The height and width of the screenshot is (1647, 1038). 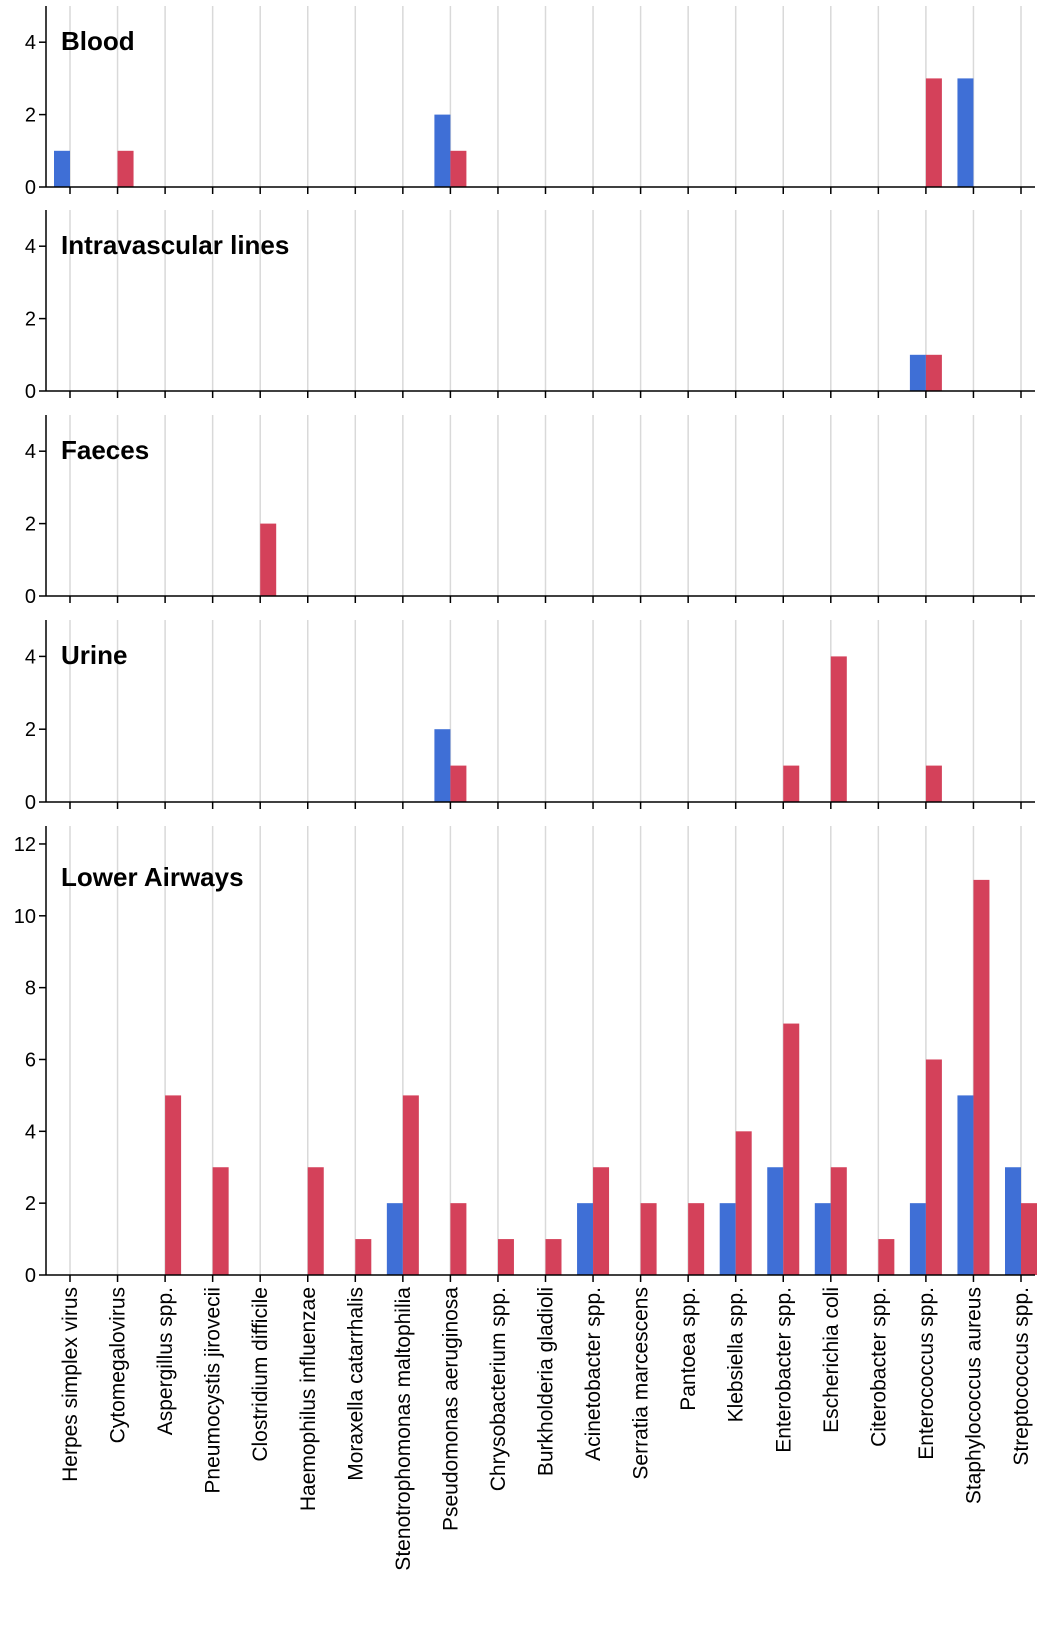 I want to click on category-label: Streptococcus spp., so click(x=1021, y=1376).